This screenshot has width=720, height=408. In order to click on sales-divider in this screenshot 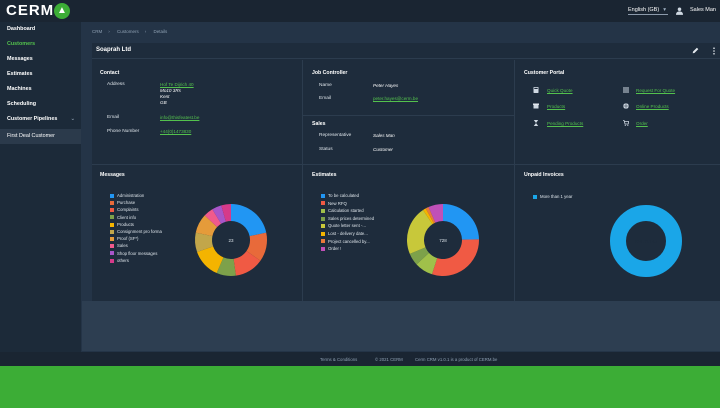, I will do `click(409, 115)`.